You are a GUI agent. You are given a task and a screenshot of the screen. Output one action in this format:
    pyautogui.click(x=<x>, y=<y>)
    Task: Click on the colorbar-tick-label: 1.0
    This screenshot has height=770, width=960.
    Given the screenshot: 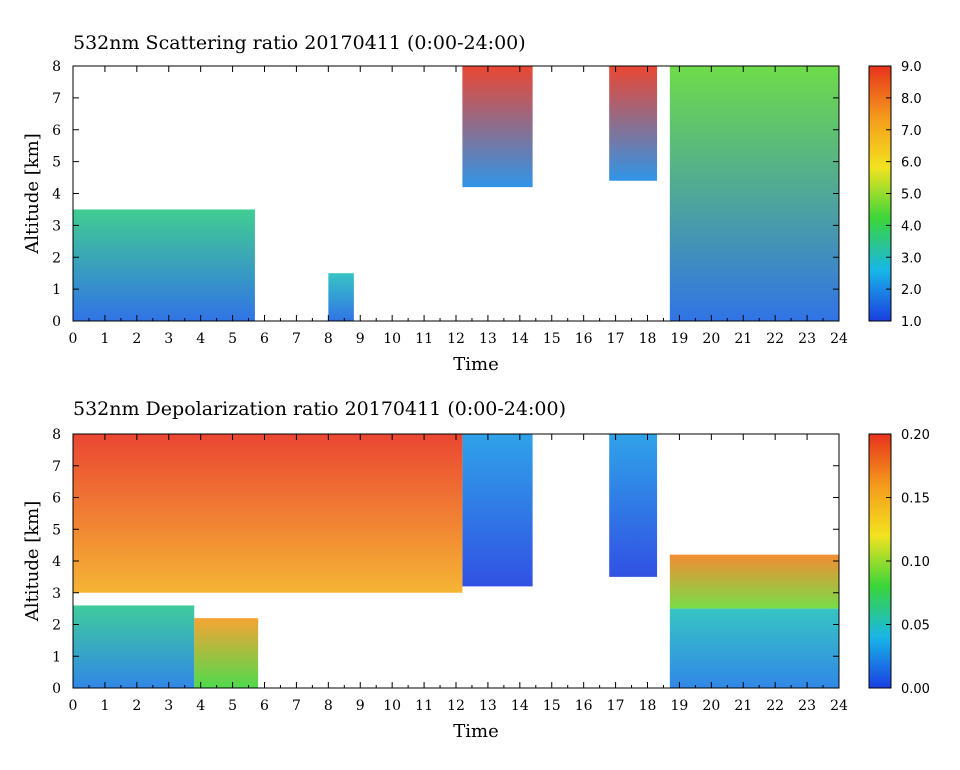 What is the action you would take?
    pyautogui.click(x=911, y=322)
    